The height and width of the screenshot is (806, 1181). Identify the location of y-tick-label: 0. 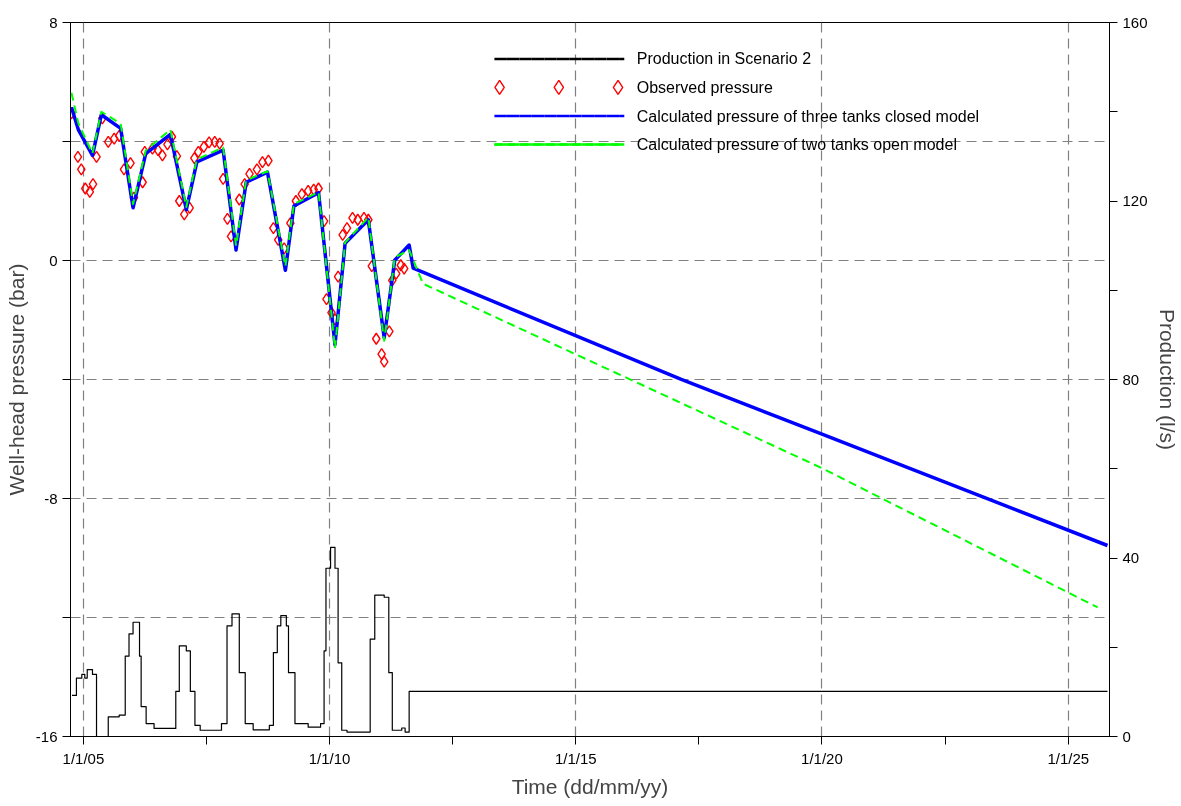
(53, 260).